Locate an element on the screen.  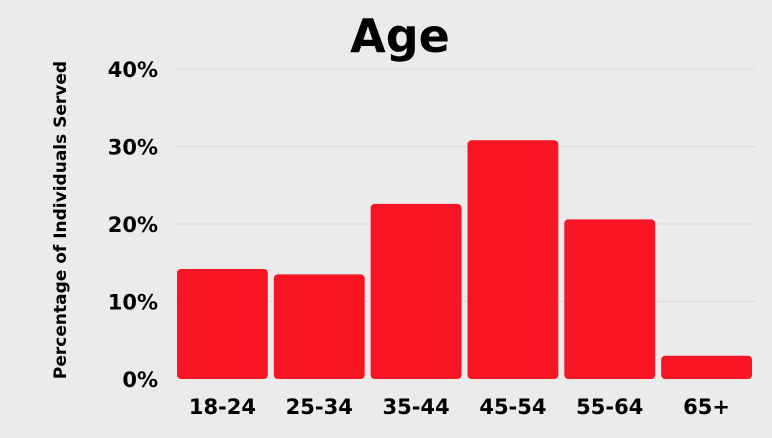
x-tick-label: 55-64 is located at coordinates (609, 407).